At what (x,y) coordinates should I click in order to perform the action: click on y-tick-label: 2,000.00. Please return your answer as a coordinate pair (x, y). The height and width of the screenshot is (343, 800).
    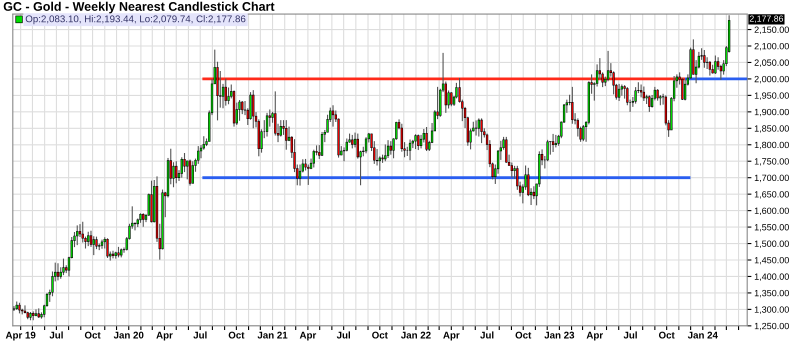
    Looking at the image, I should click on (771, 80).